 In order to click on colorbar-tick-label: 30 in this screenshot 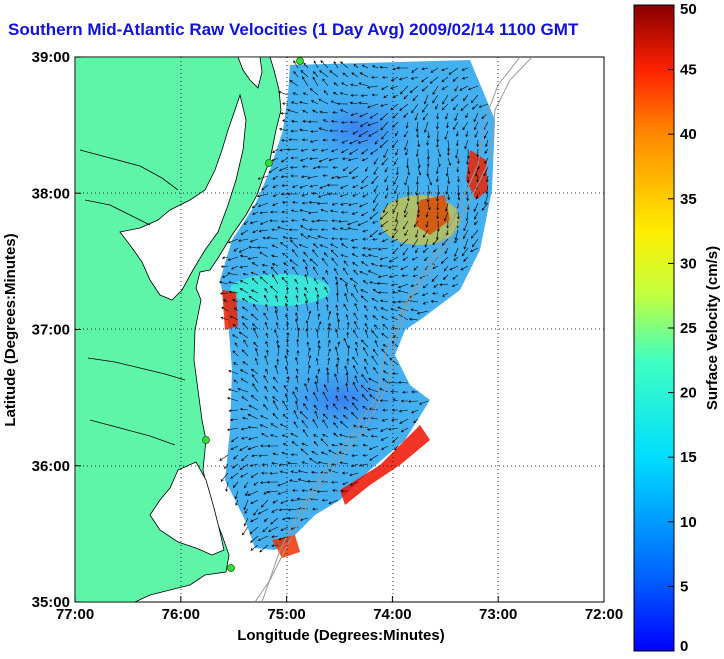, I will do `click(688, 263)`.